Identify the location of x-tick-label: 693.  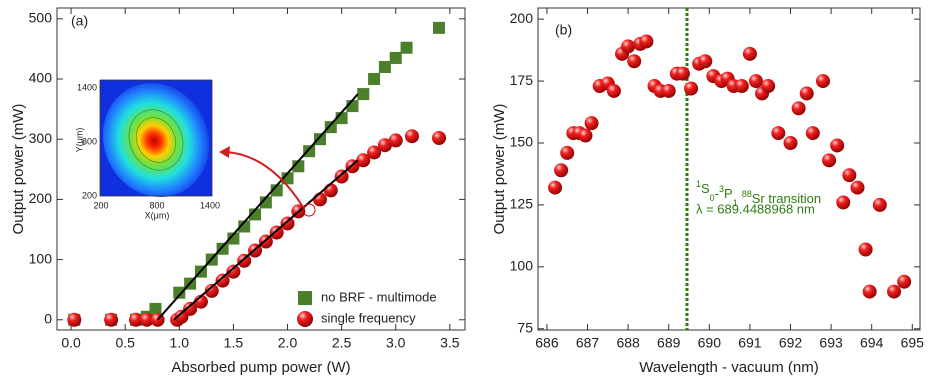
(831, 343).